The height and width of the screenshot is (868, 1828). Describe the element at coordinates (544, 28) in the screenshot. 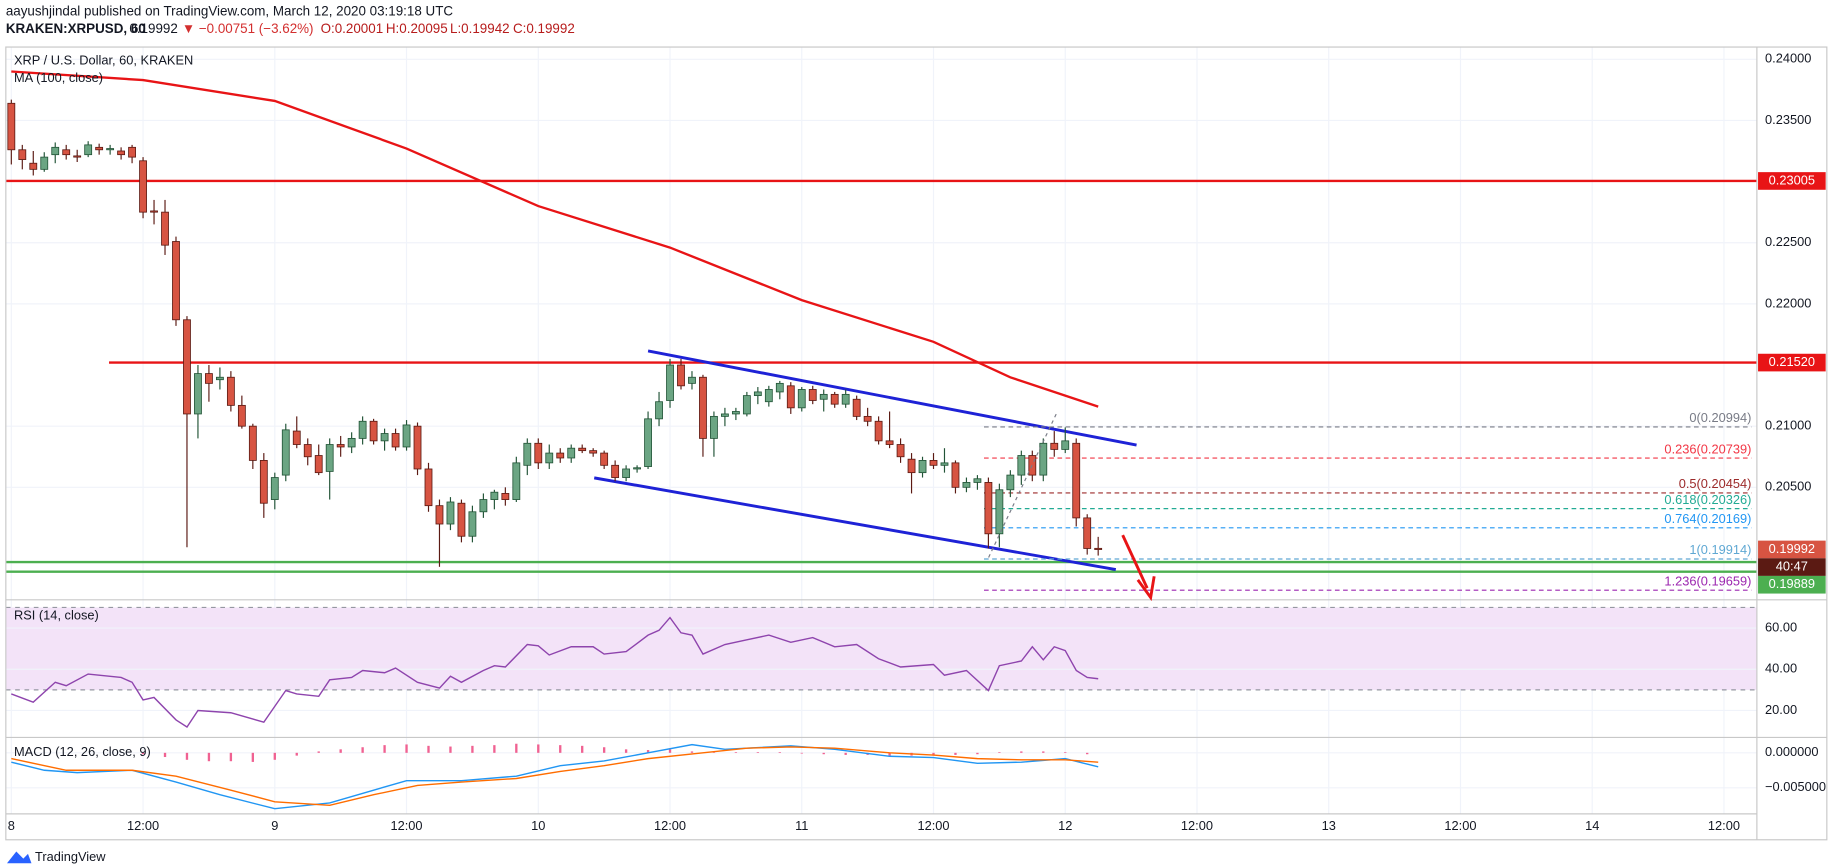

I see `close: C:0.19992` at that location.